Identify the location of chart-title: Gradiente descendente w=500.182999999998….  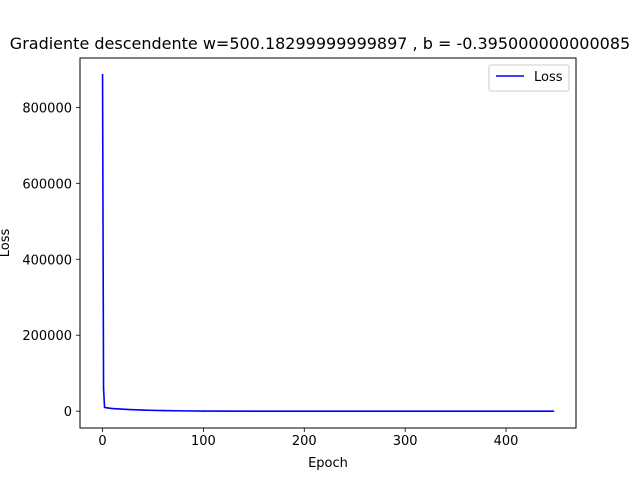
(320, 43).